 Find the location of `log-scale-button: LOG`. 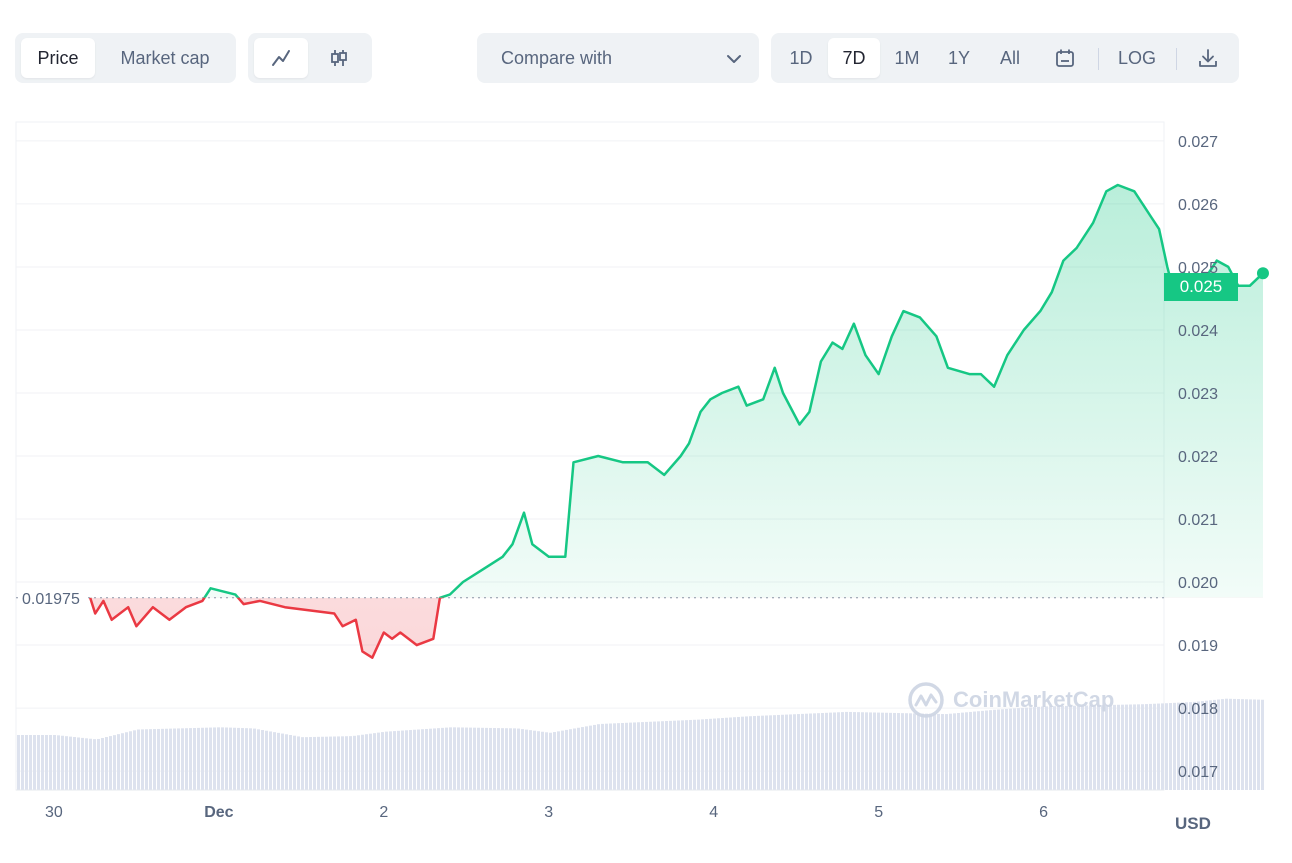

log-scale-button: LOG is located at coordinates (1136, 58).